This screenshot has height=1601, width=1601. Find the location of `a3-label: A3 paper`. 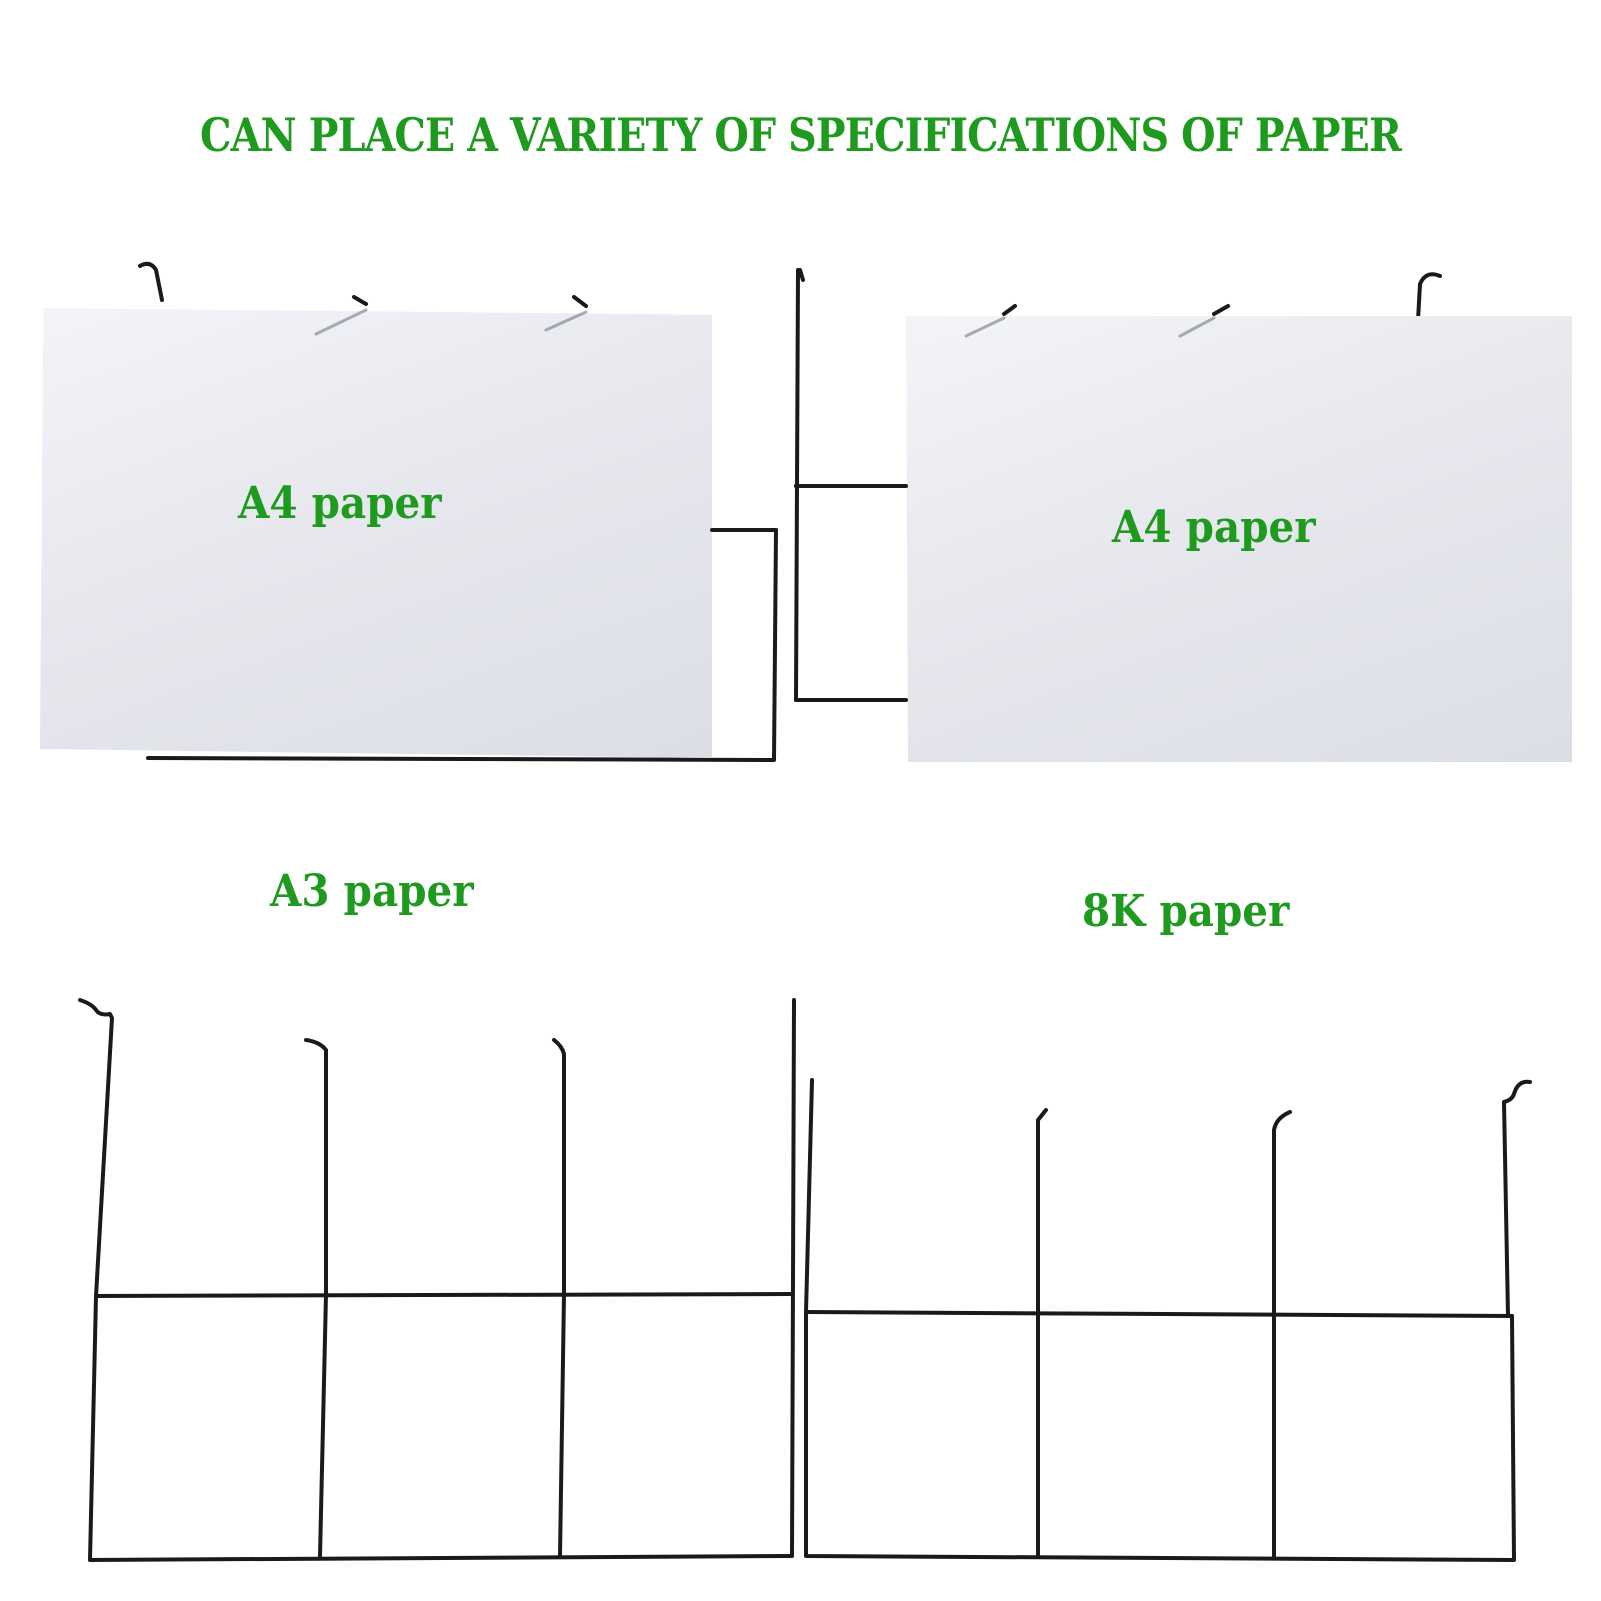

a3-label: A3 paper is located at coordinates (372, 891).